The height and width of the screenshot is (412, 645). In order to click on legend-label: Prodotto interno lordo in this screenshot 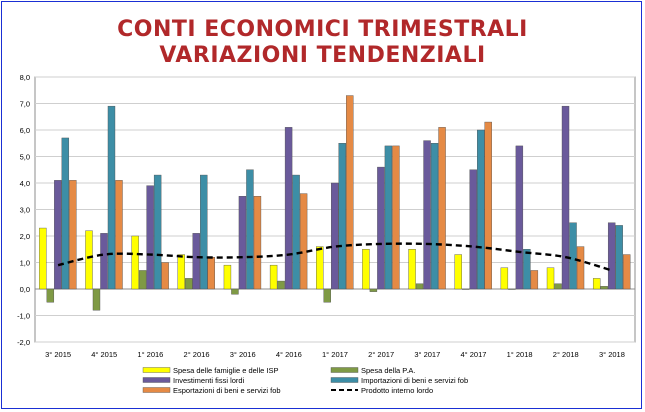, I will do `click(397, 390)`.